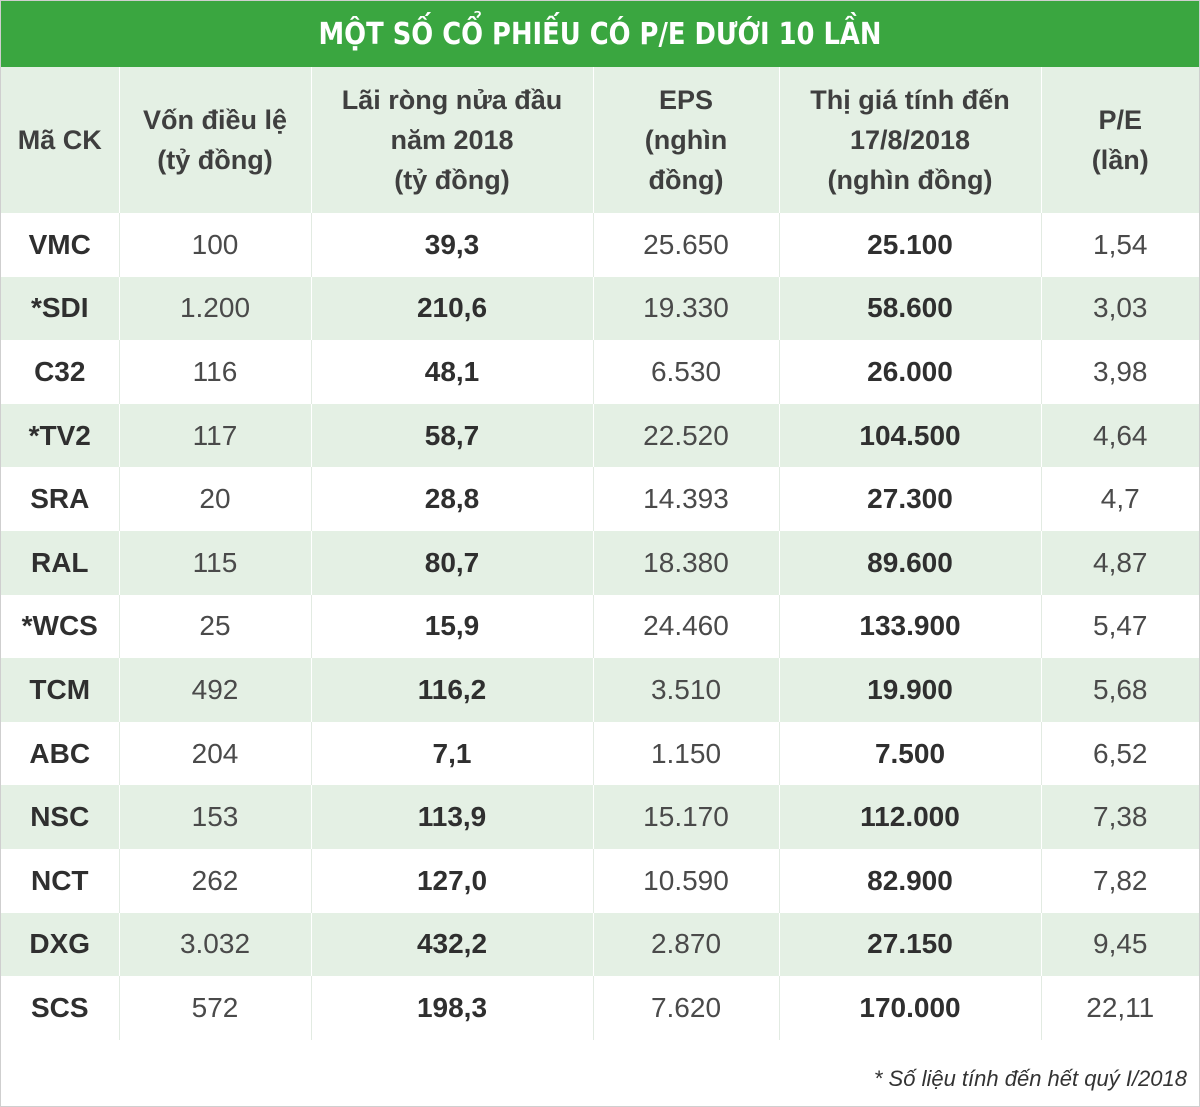 The width and height of the screenshot is (1200, 1107). Describe the element at coordinates (686, 435) in the screenshot. I see `cell-eps: 22.520` at that location.